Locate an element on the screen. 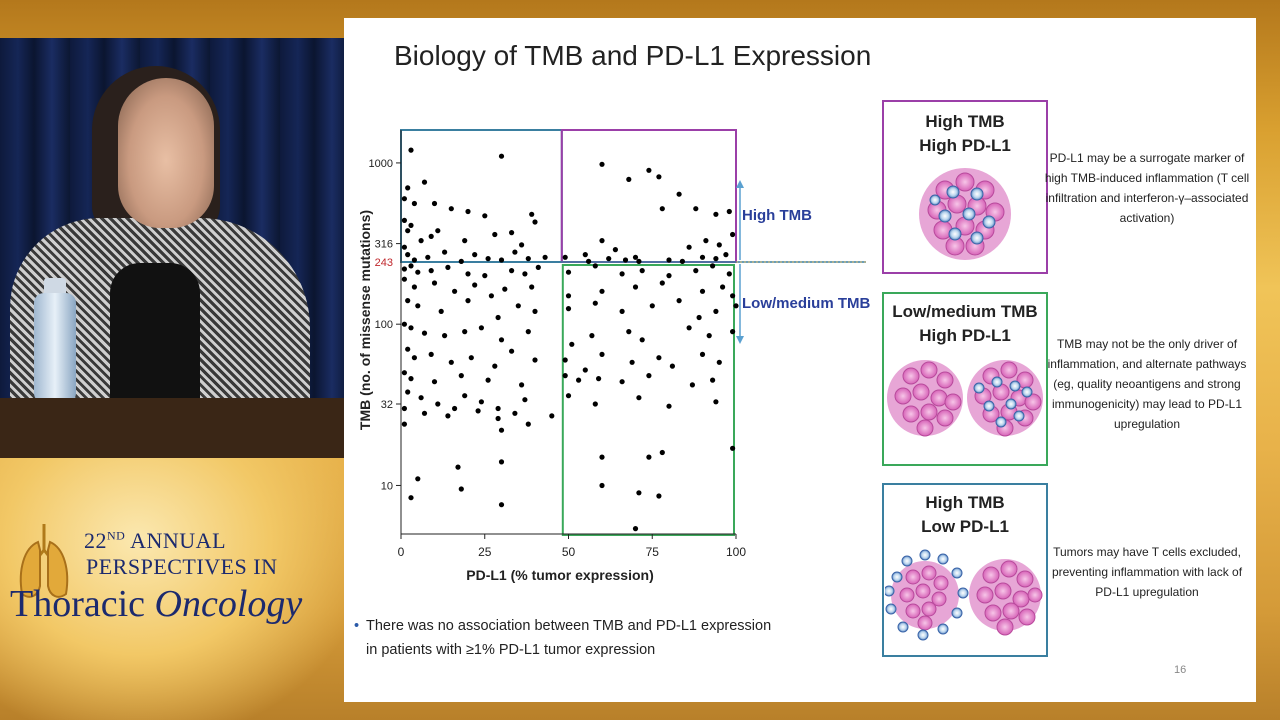  panel-high-tmb-low-pdl1: High TMB Low PD-L1 is located at coordinates (965, 570).